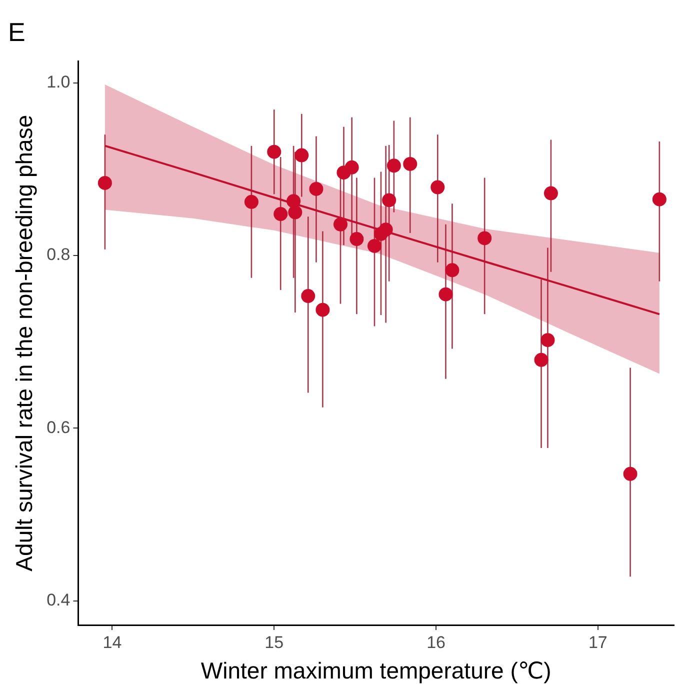 The image size is (681, 694). I want to click on y-tick-label: 0.8, so click(58, 254).